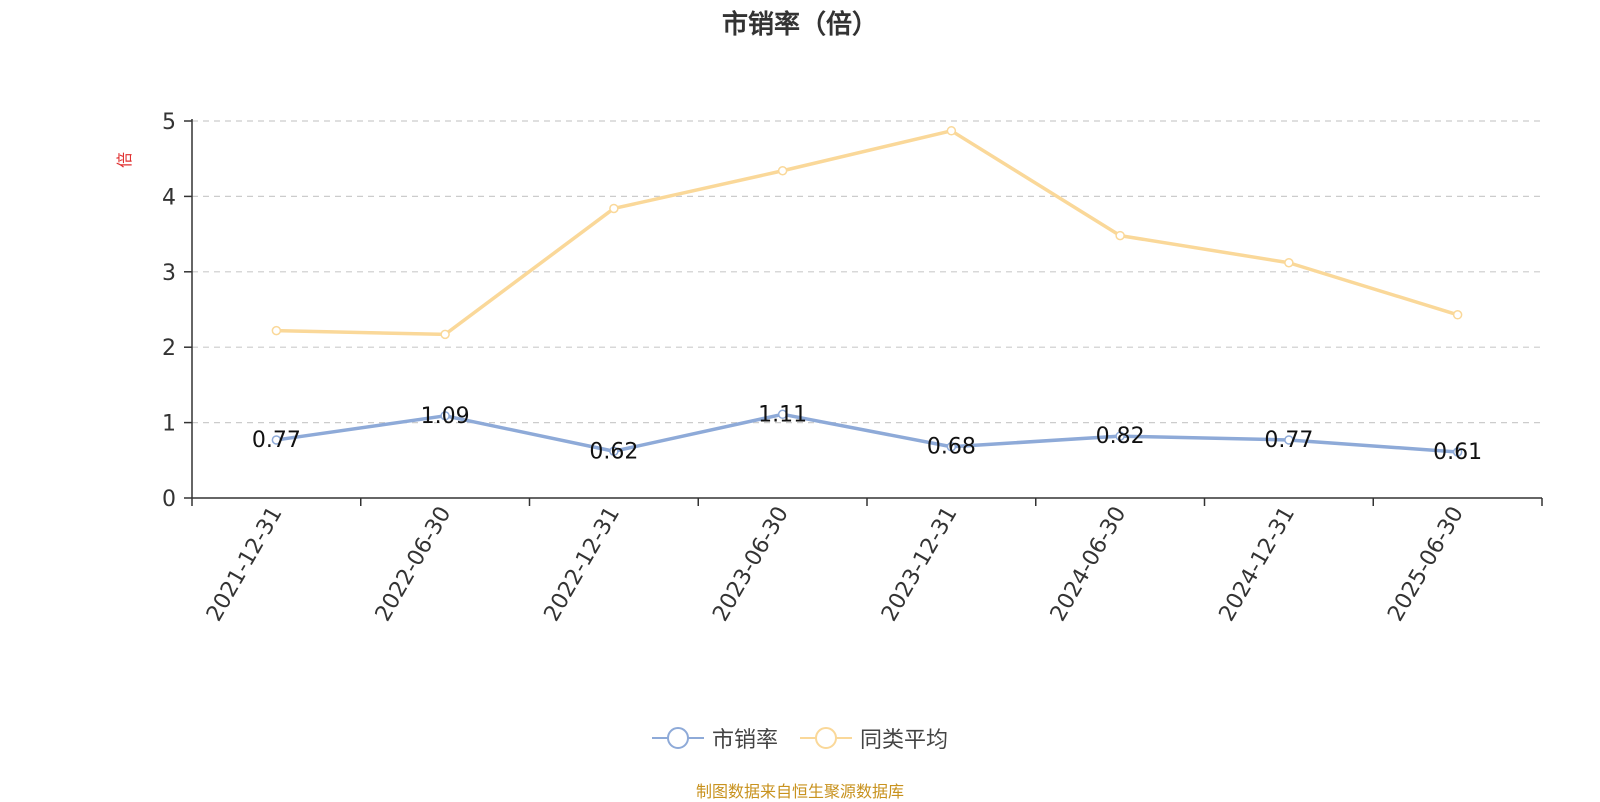  I want to click on data-label: 0.61, so click(1457, 452).